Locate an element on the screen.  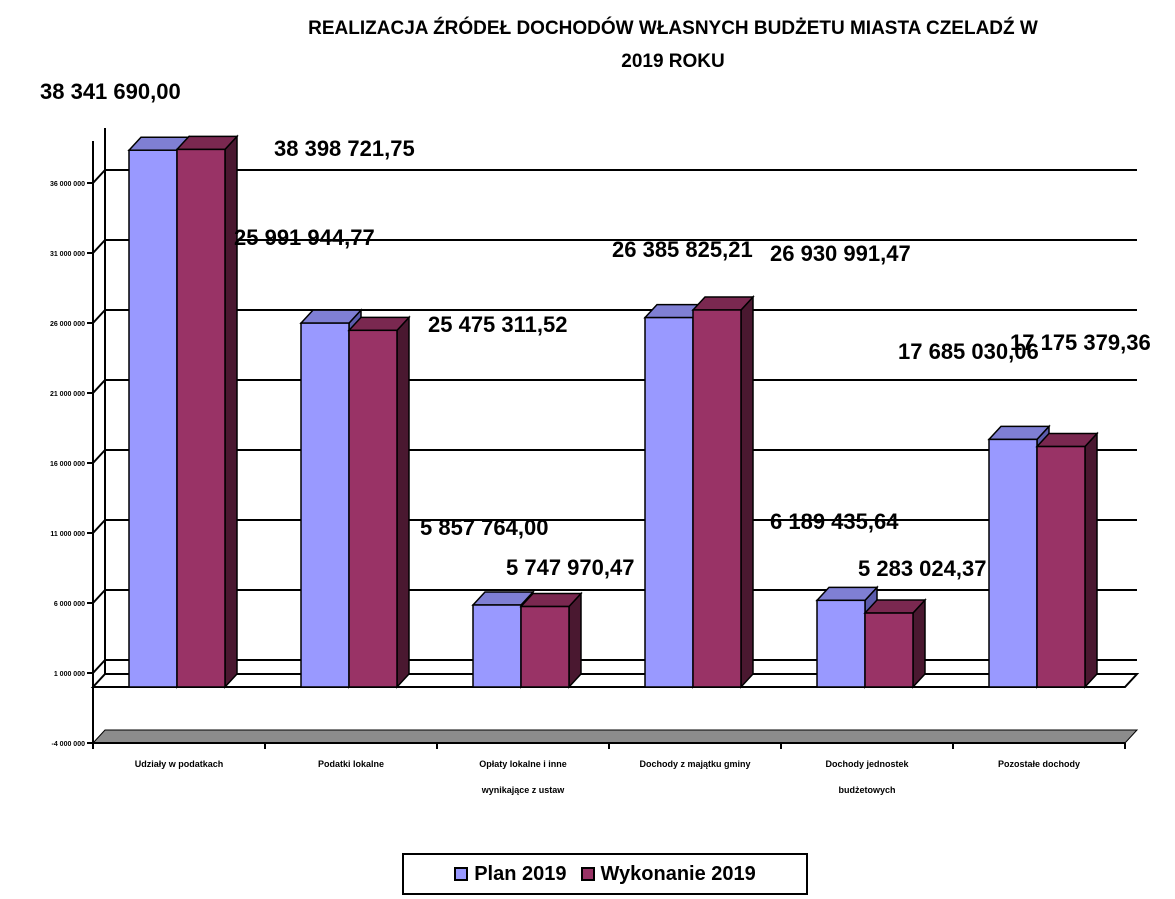
data-label-wykonanie: 5 747 970,47 is located at coordinates (570, 567).